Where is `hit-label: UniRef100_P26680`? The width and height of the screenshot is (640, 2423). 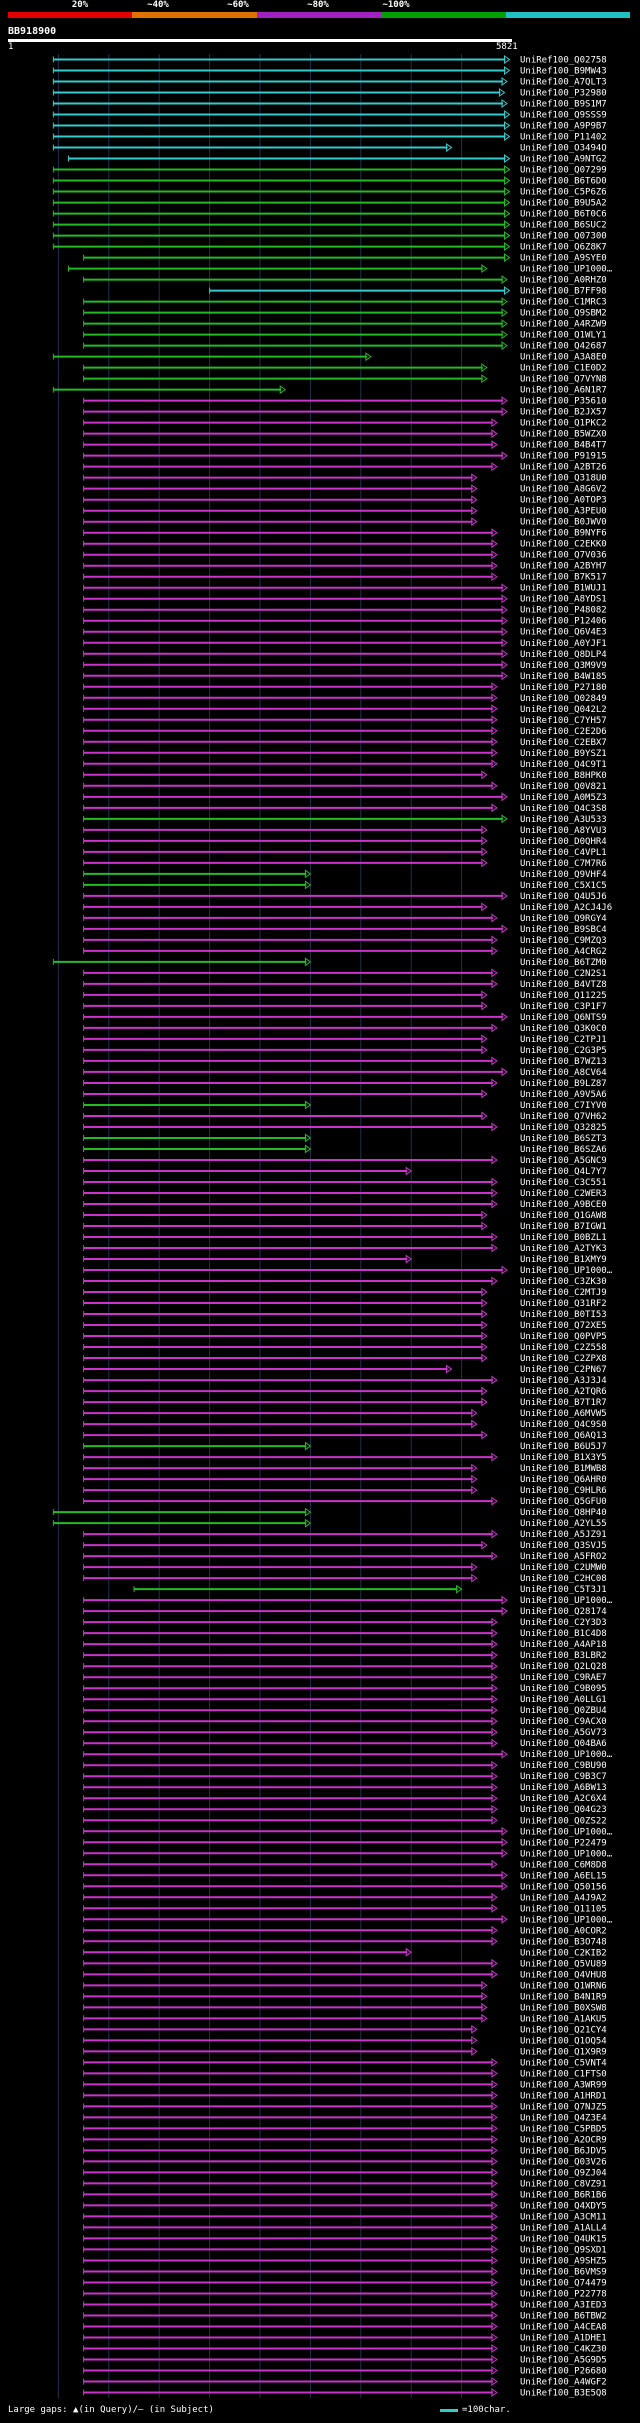
hit-label: UniRef100_P26680 is located at coordinates (563, 2371).